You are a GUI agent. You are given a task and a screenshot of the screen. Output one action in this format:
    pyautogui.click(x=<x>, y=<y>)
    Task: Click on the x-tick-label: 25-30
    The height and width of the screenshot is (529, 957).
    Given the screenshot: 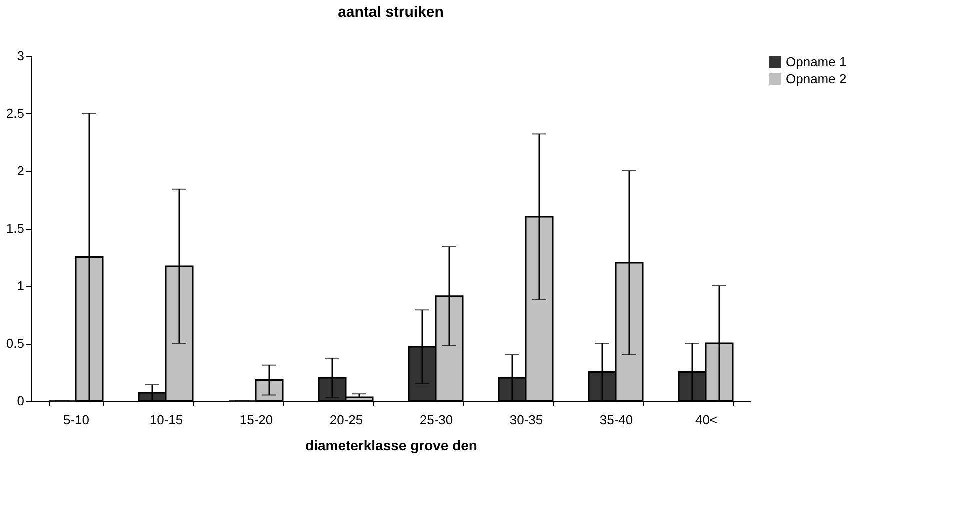 What is the action you would take?
    pyautogui.click(x=437, y=420)
    